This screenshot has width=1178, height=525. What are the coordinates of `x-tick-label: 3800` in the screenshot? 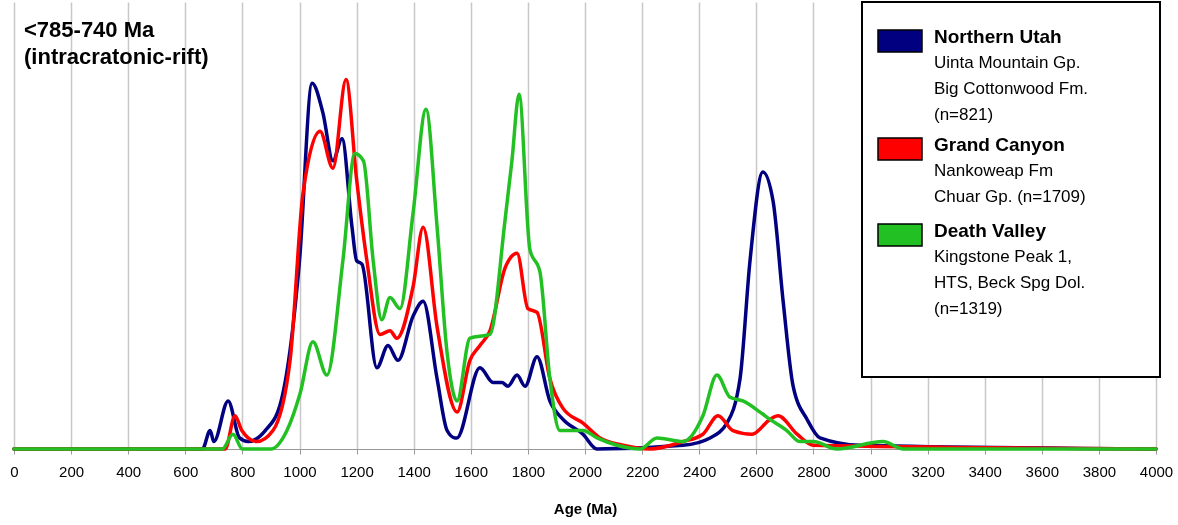 It's located at (1099, 471).